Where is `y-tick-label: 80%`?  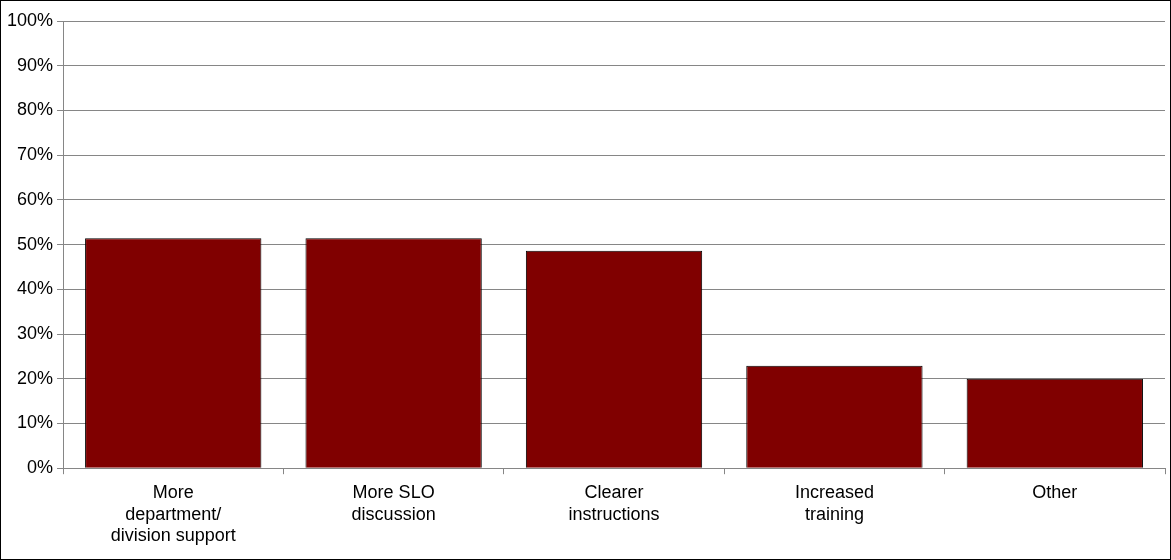
y-tick-label: 80% is located at coordinates (35, 109).